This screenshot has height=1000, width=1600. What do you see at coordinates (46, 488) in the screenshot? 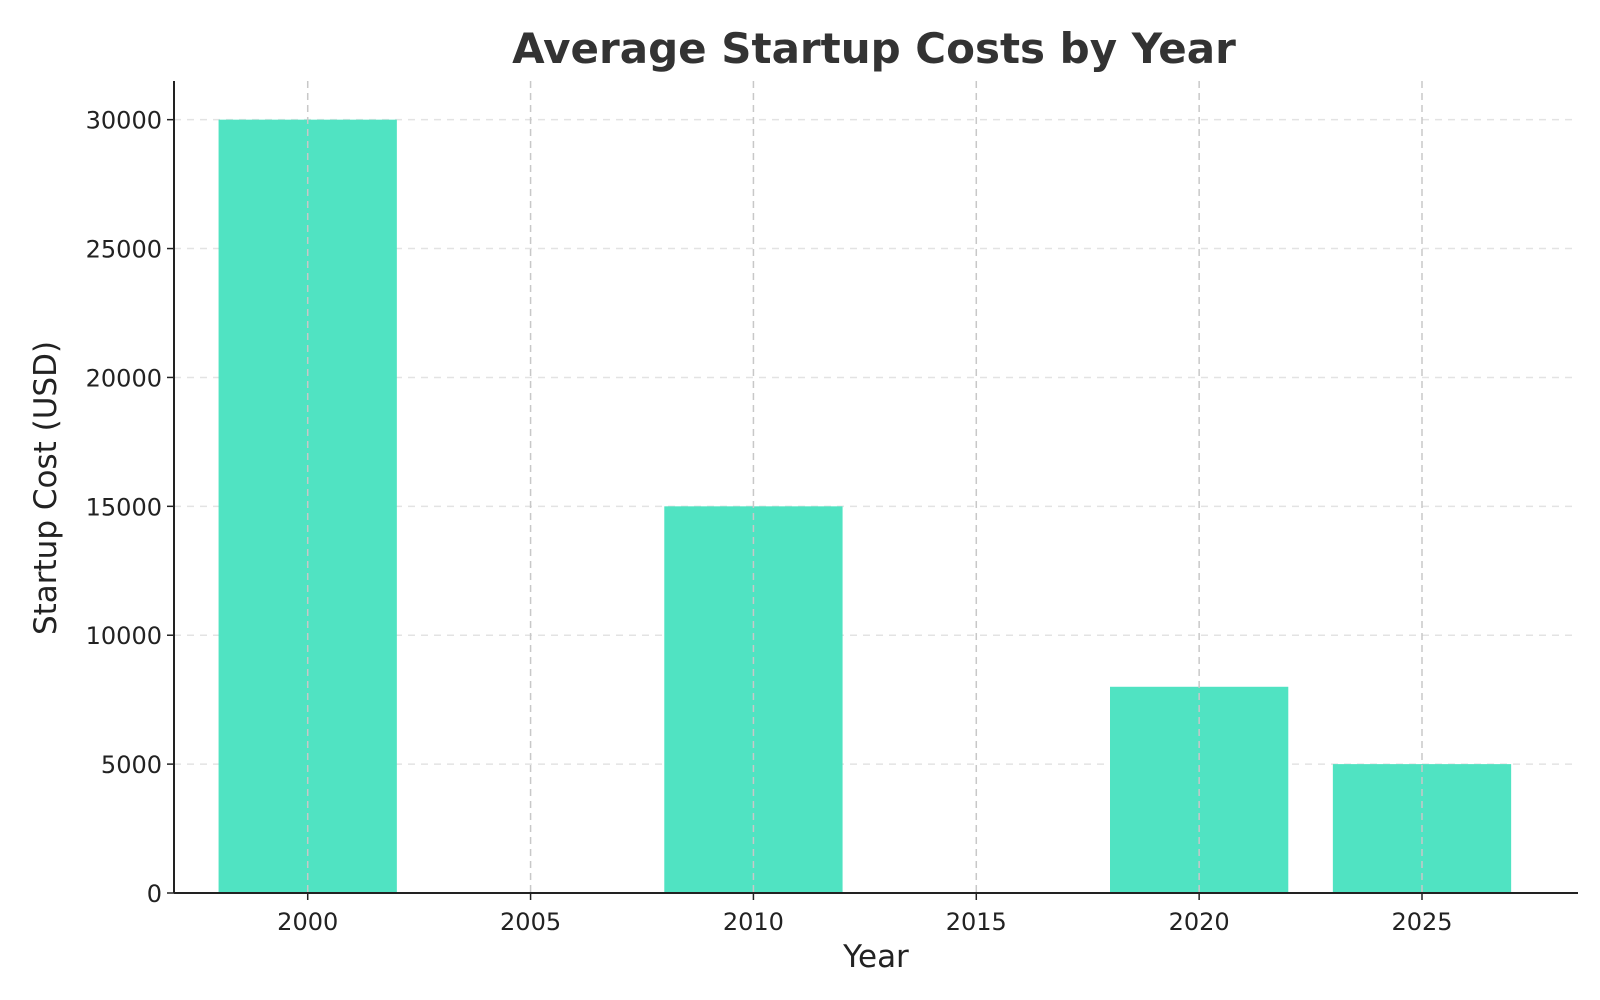
I see `y-axis-label: Startup Cost (USD)` at bounding box center [46, 488].